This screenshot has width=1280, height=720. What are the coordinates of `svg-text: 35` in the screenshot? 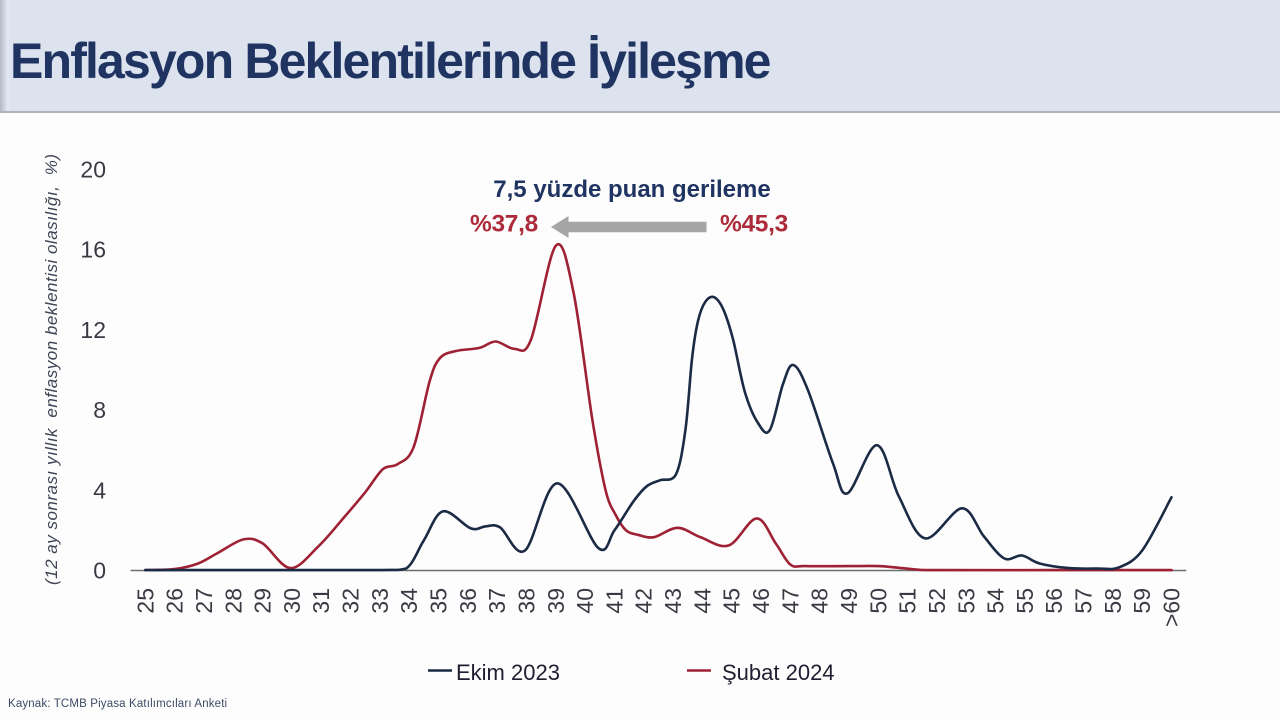 It's located at (439, 601).